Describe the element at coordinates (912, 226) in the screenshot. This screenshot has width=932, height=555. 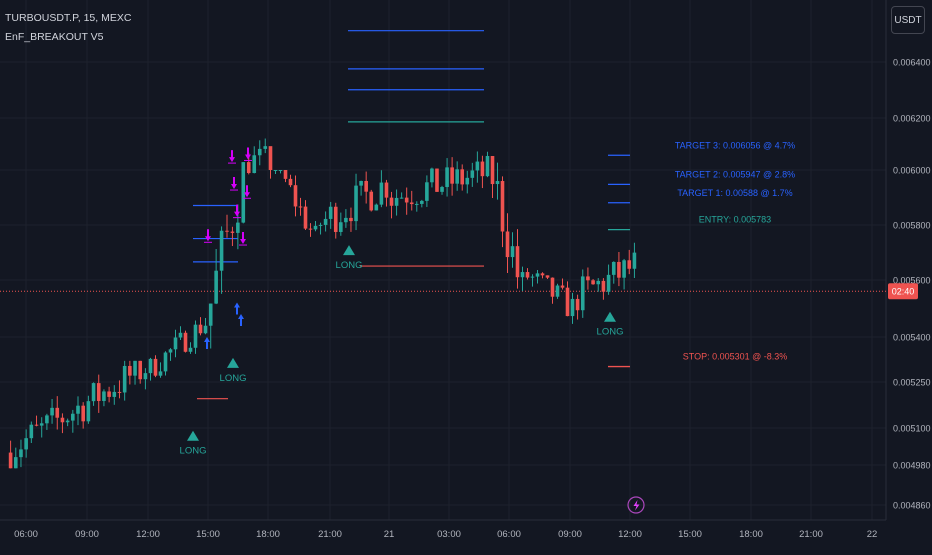
I see `price-tick-label: 0.005800` at that location.